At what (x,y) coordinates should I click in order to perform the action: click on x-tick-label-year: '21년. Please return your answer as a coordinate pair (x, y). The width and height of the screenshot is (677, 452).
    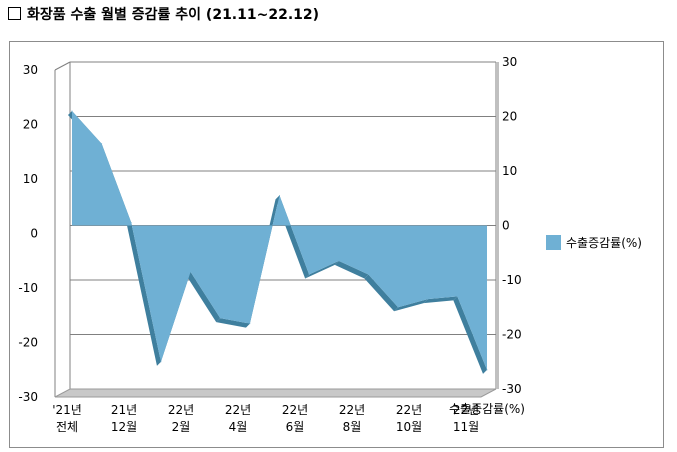
    Looking at the image, I should click on (67, 410).